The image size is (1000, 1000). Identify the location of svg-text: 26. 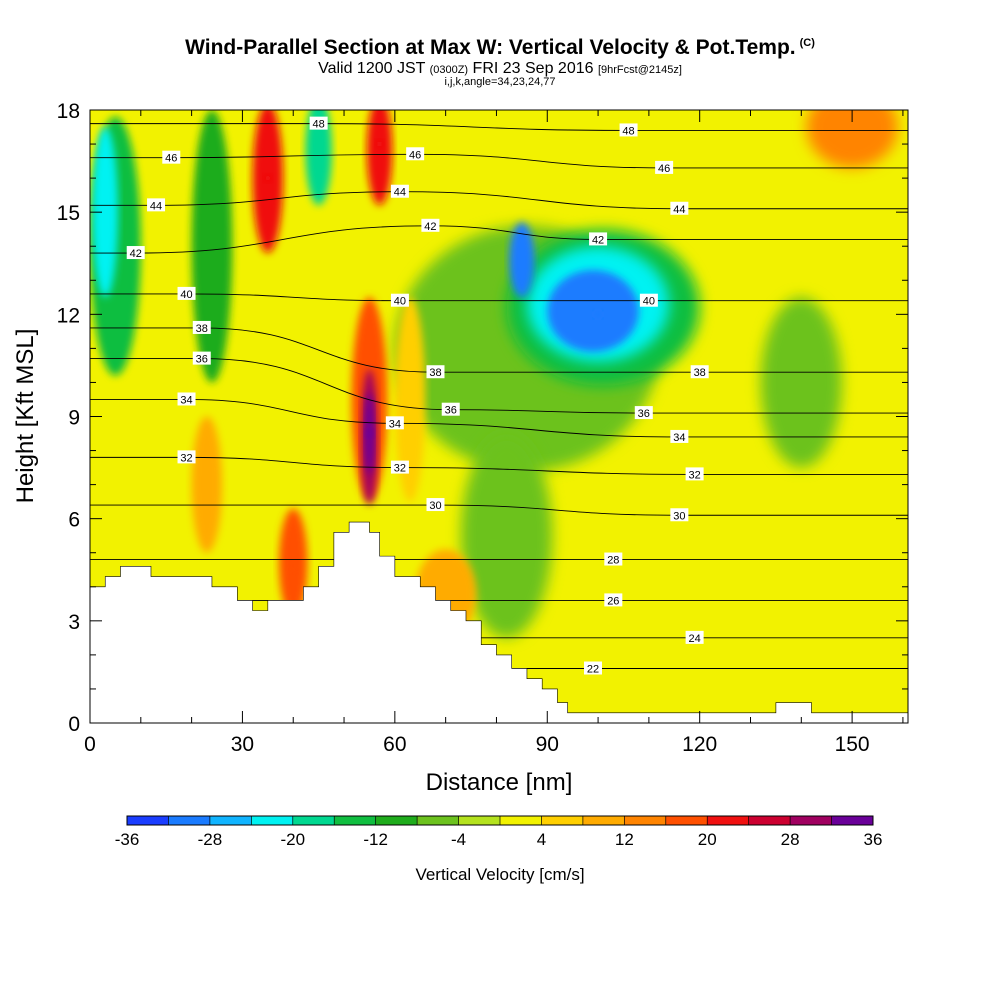
(613, 601).